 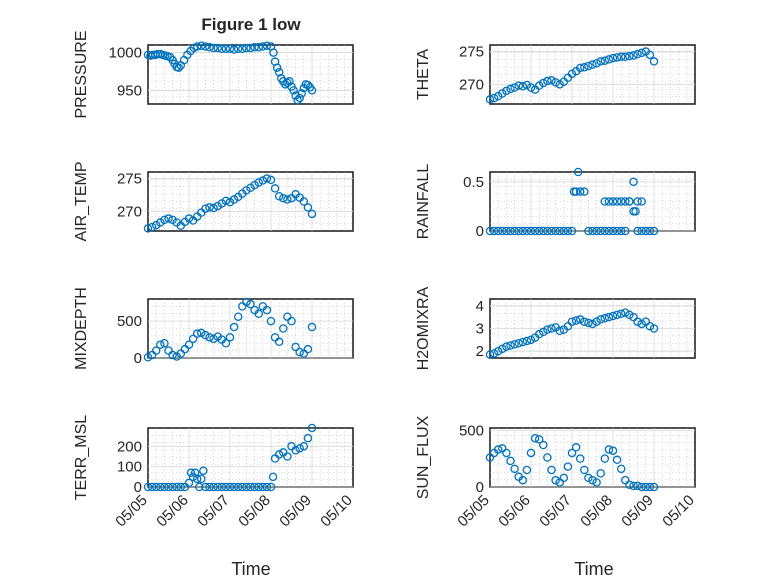 What do you see at coordinates (250, 569) in the screenshot?
I see `x-axis-label-left: Time` at bounding box center [250, 569].